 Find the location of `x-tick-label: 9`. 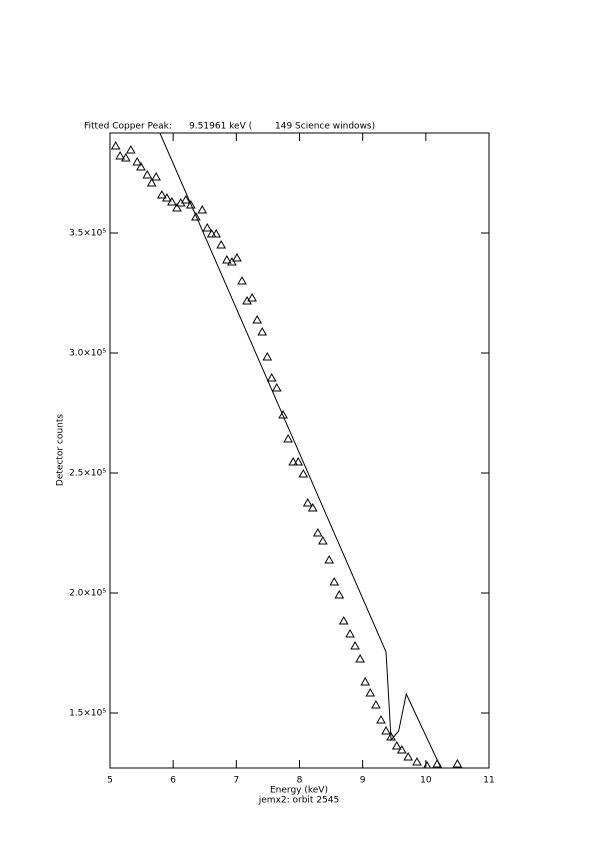

x-tick-label: 9 is located at coordinates (363, 781).